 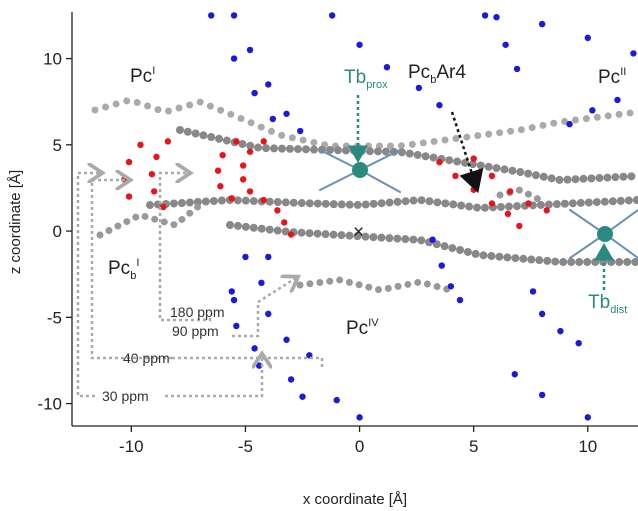 I want to click on annotation: PcbI, so click(x=123, y=269).